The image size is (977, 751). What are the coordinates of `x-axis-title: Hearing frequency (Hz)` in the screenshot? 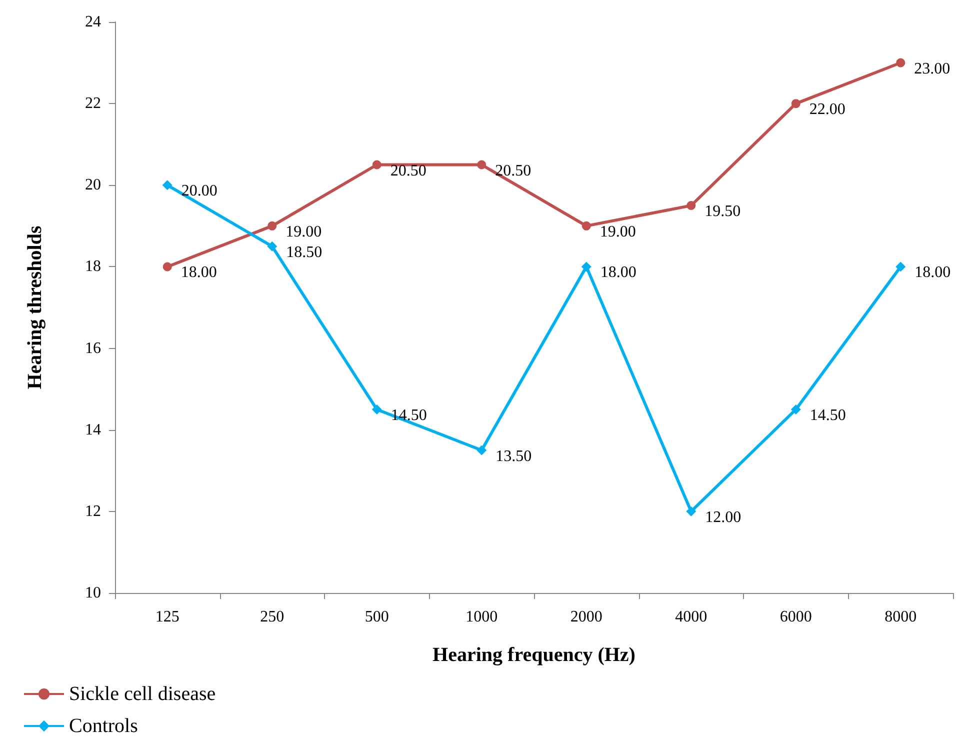 It's located at (534, 655).